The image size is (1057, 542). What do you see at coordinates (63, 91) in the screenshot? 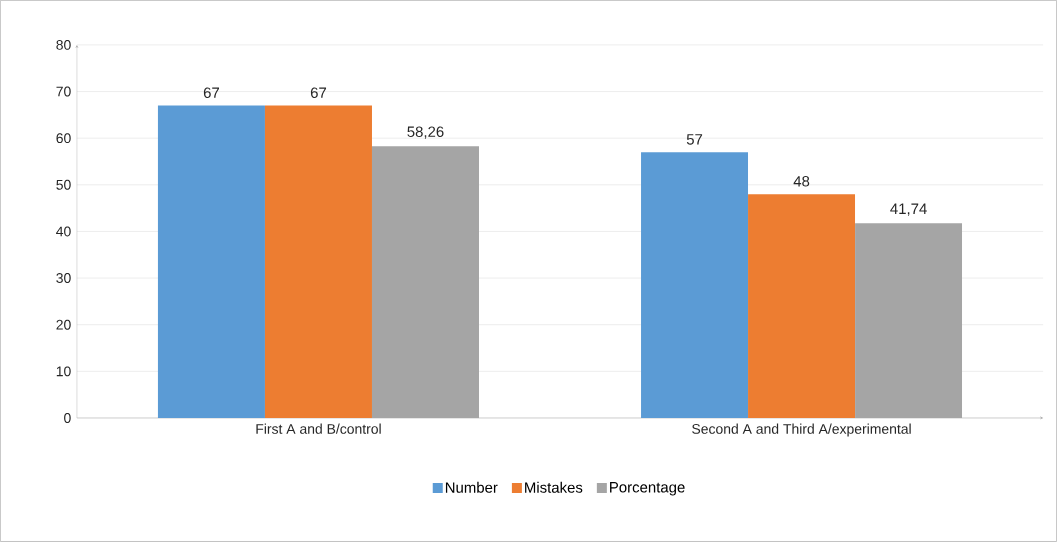
I see `y-tick-label: 70` at bounding box center [63, 91].